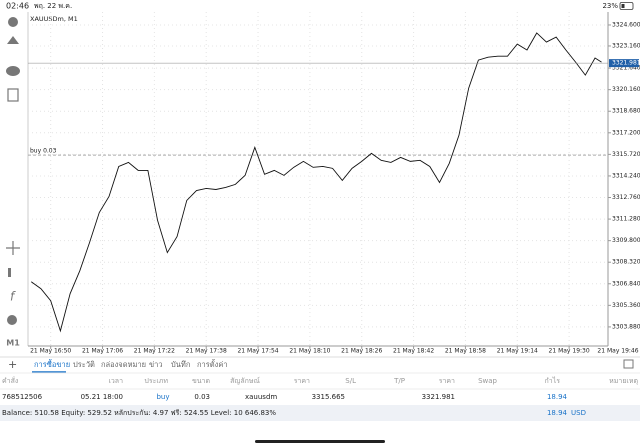 The width and height of the screenshot is (640, 447). What do you see at coordinates (487, 381) in the screenshot?
I see `col-header: Swap` at bounding box center [487, 381].